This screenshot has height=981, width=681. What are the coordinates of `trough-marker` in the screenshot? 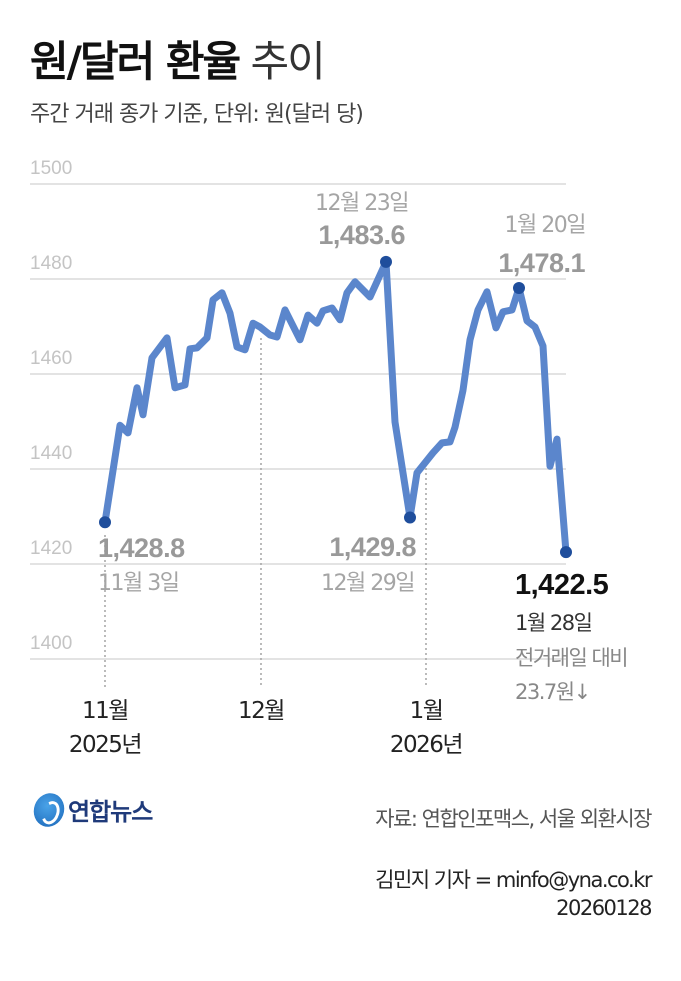 It's located at (410, 517).